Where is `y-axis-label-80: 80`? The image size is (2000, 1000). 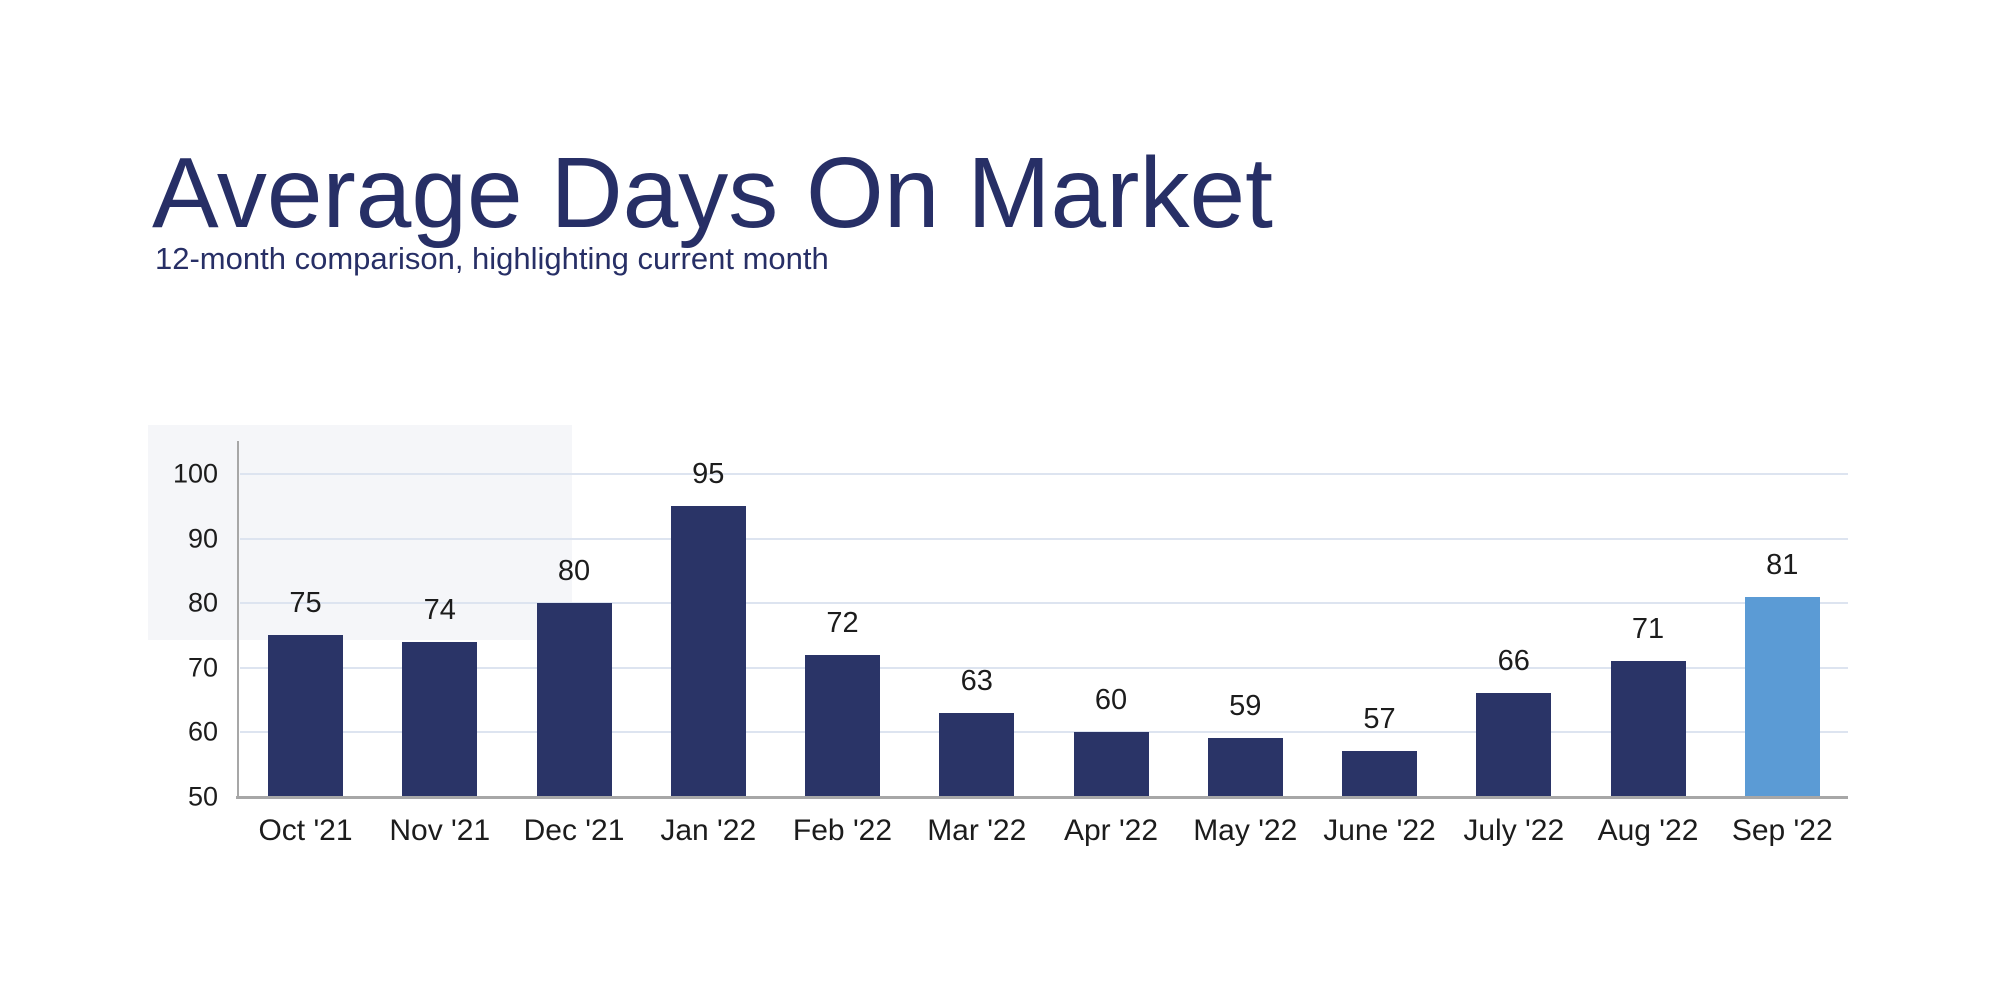 y-axis-label-80: 80 is located at coordinates (202, 602).